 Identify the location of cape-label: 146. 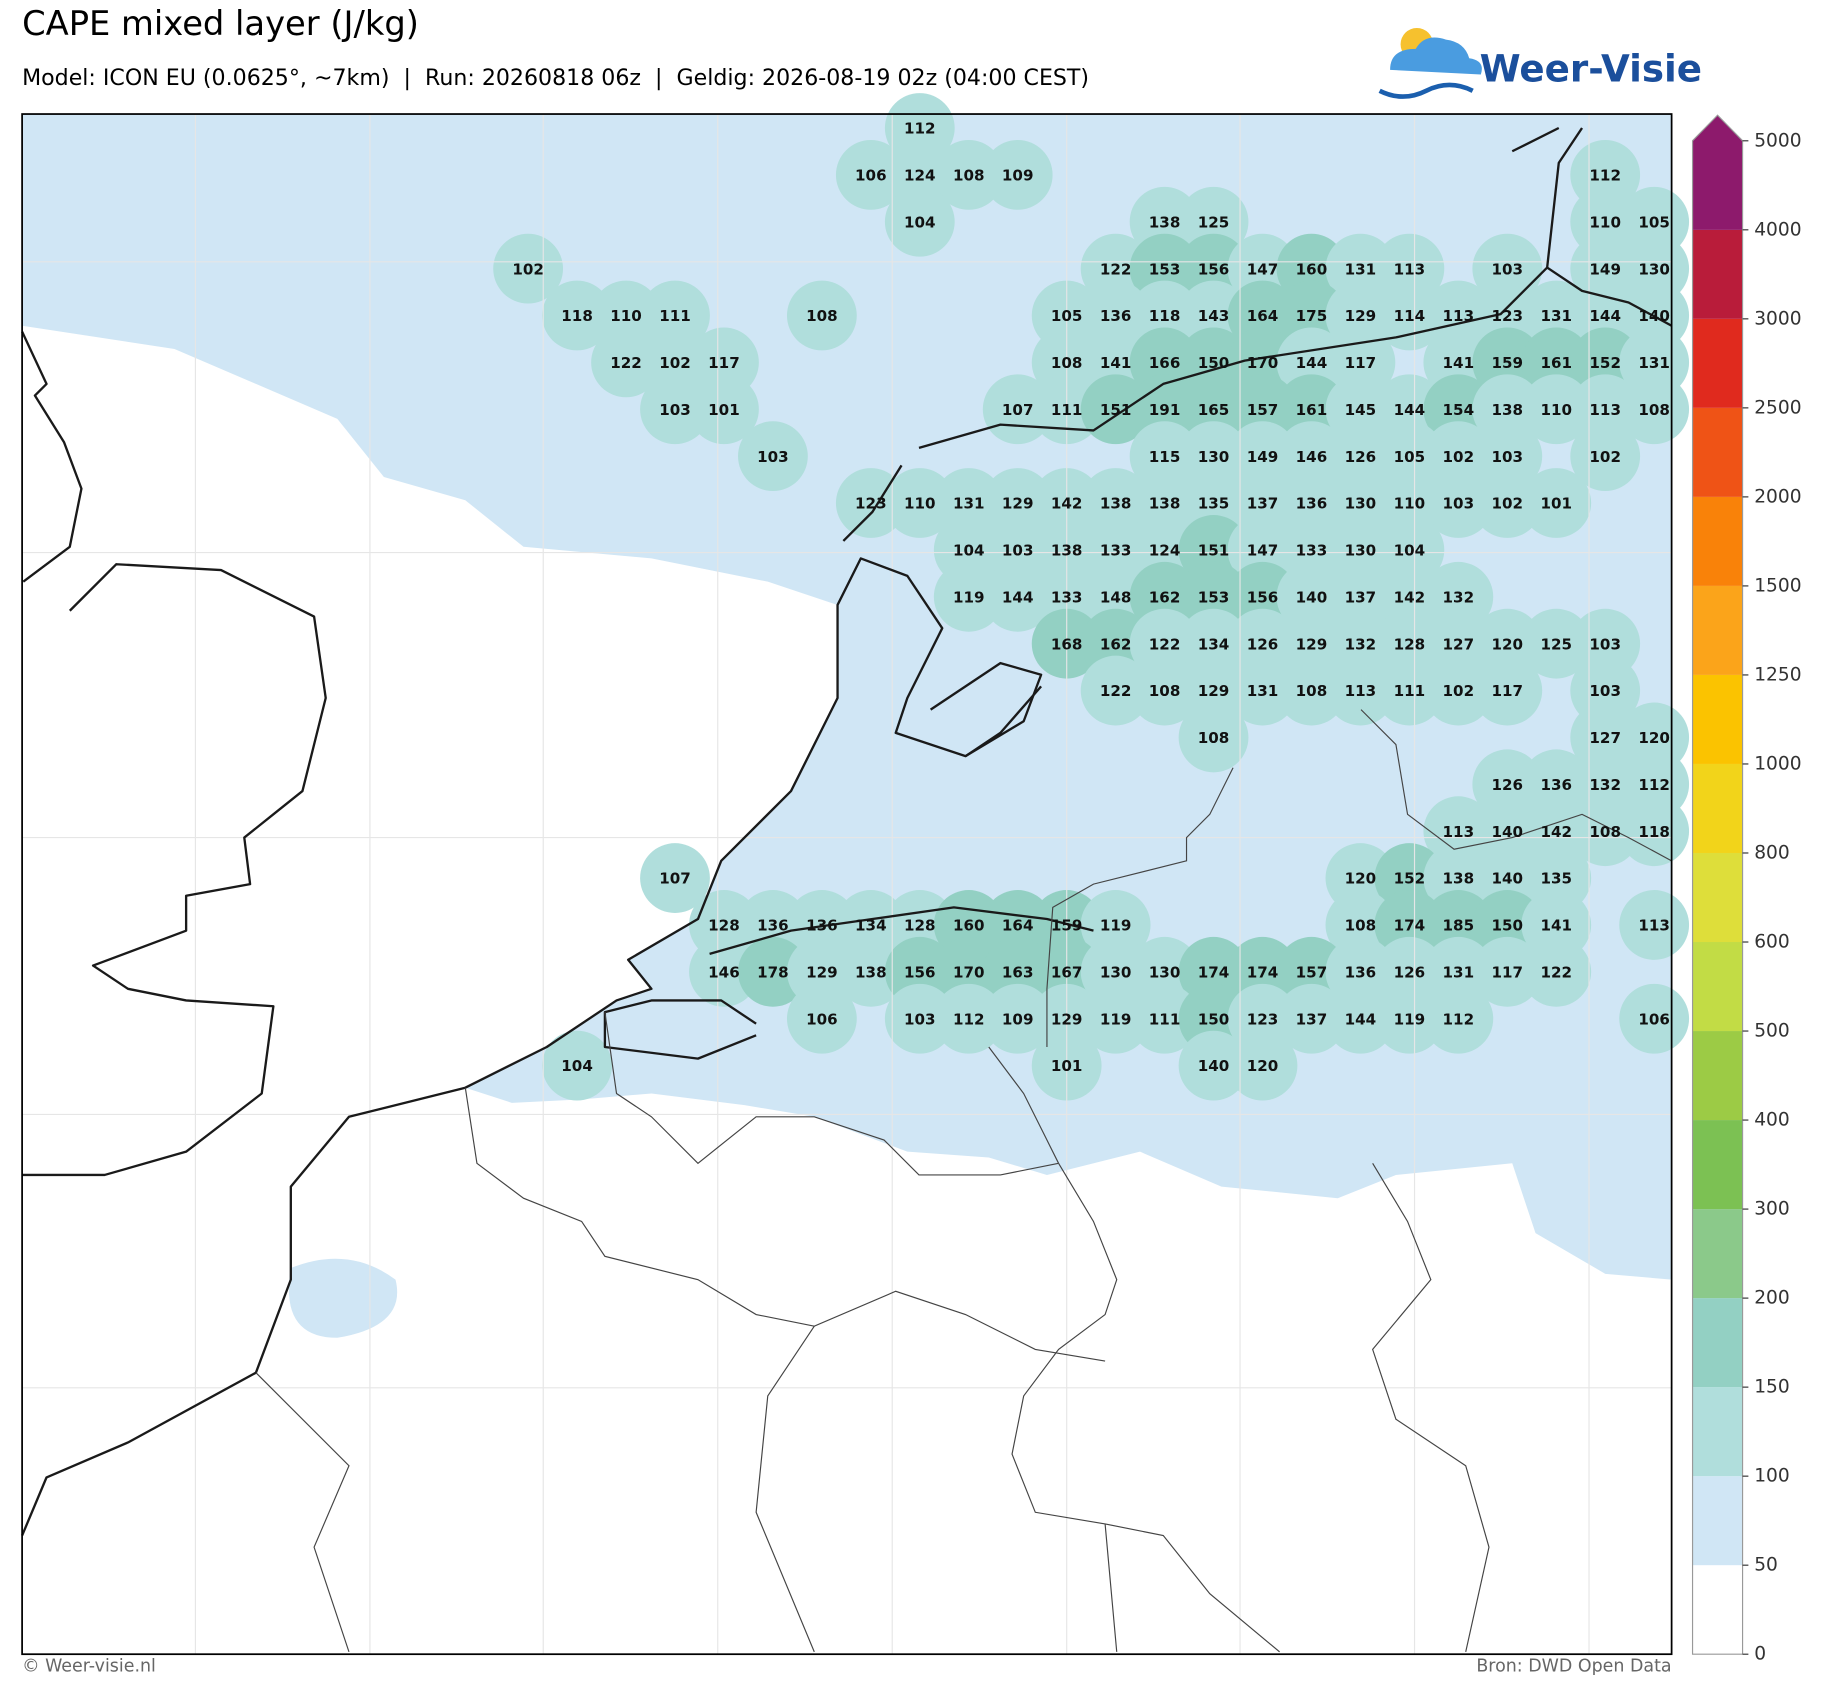
(1312, 457).